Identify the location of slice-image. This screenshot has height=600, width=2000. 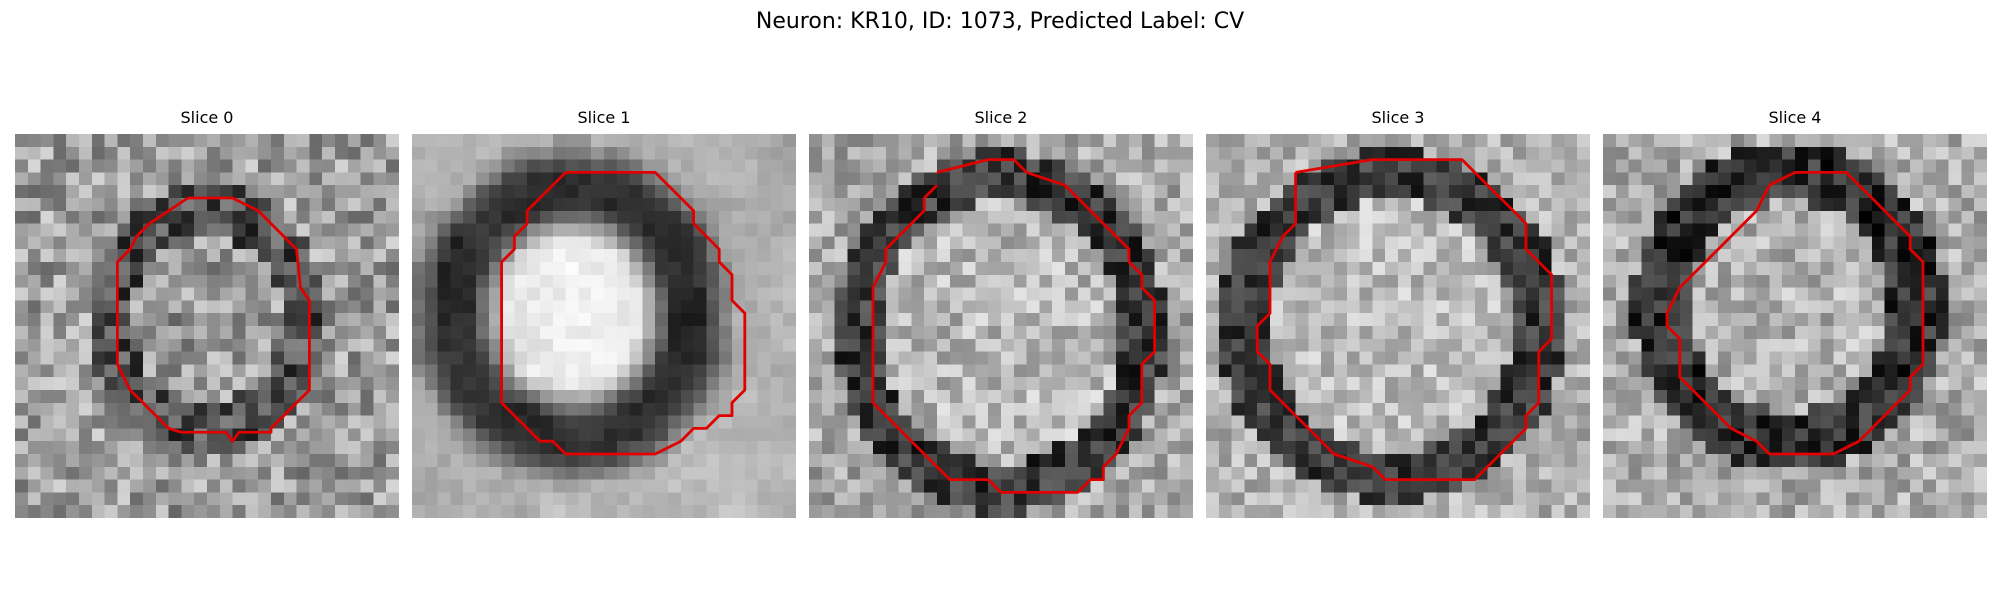
(207, 326).